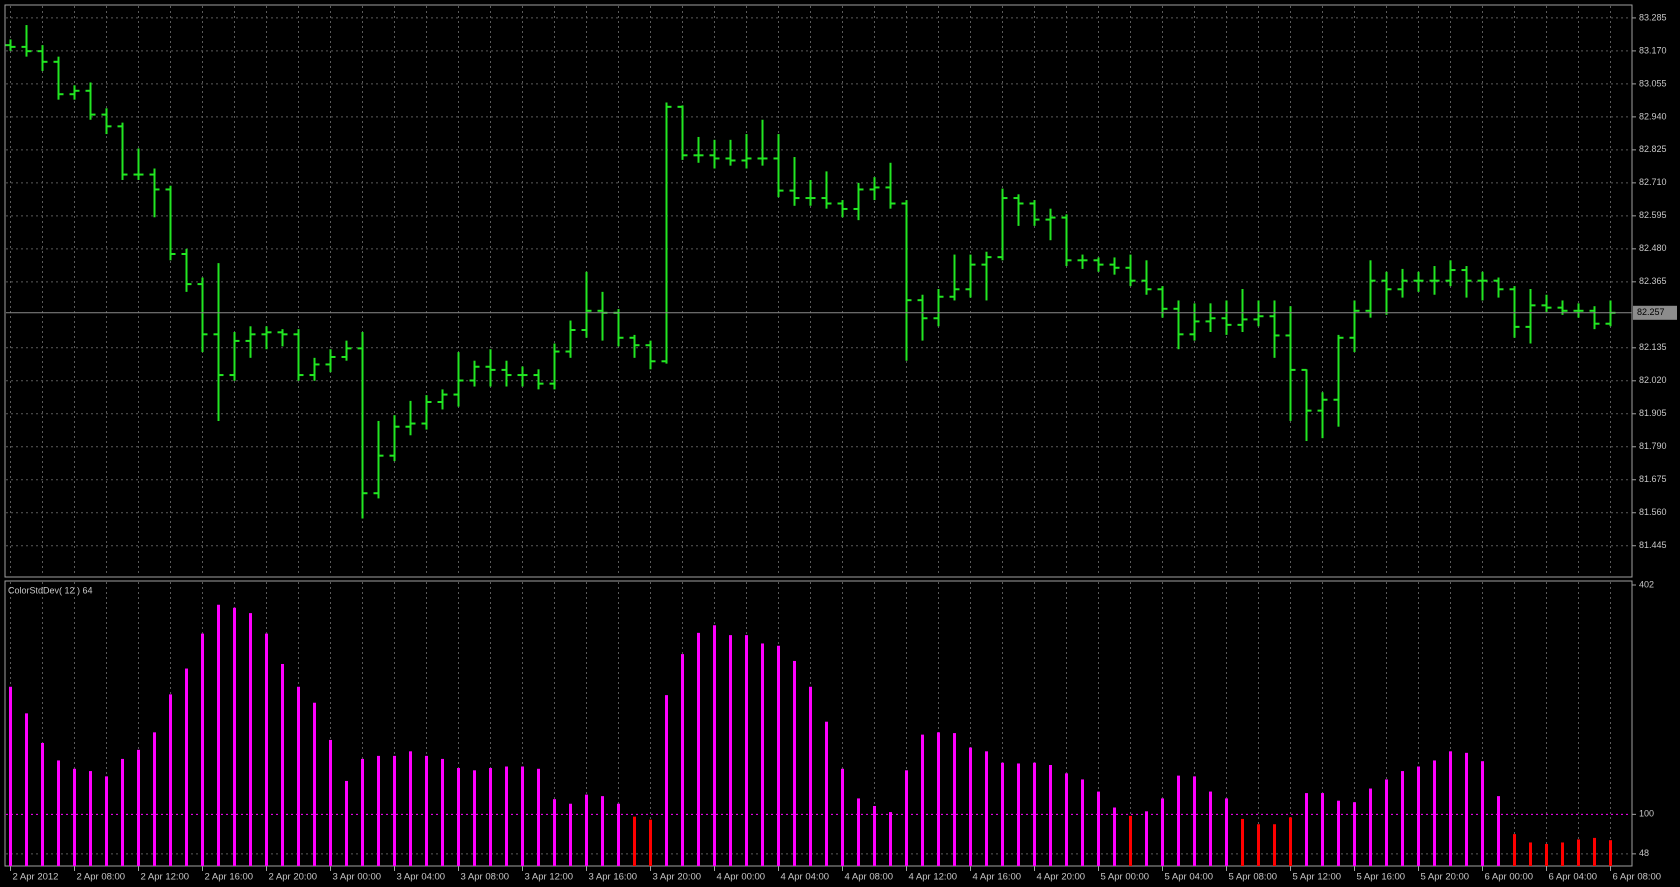 The image size is (1680, 887). What do you see at coordinates (1653, 479) in the screenshot?
I see `y-tick-label: 81.675` at bounding box center [1653, 479].